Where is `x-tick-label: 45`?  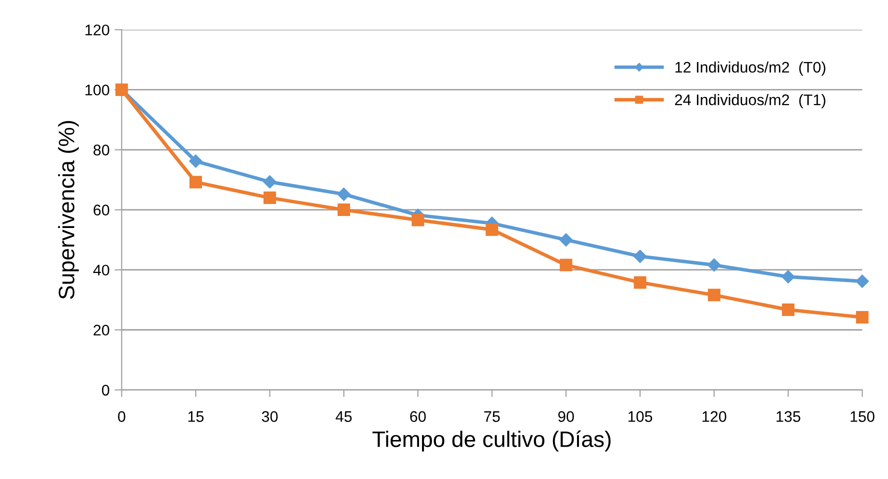 x-tick-label: 45 is located at coordinates (344, 416).